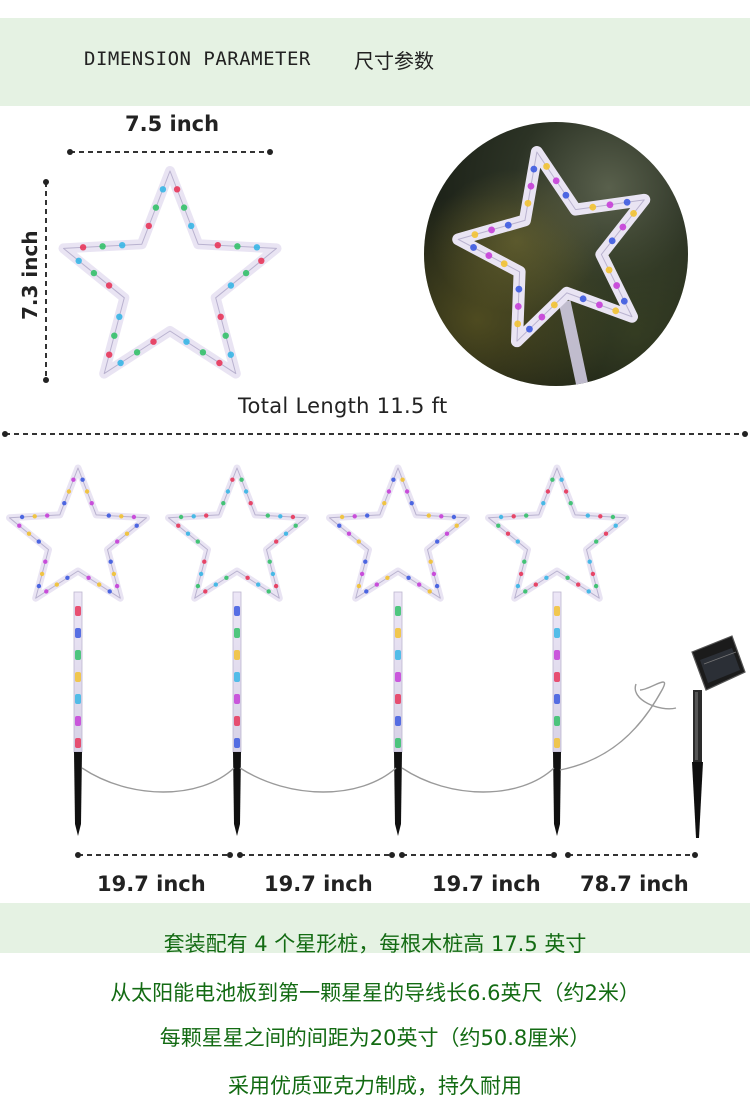 The image size is (750, 1100). What do you see at coordinates (551, 266) in the screenshot?
I see `glowing-star-icon` at bounding box center [551, 266].